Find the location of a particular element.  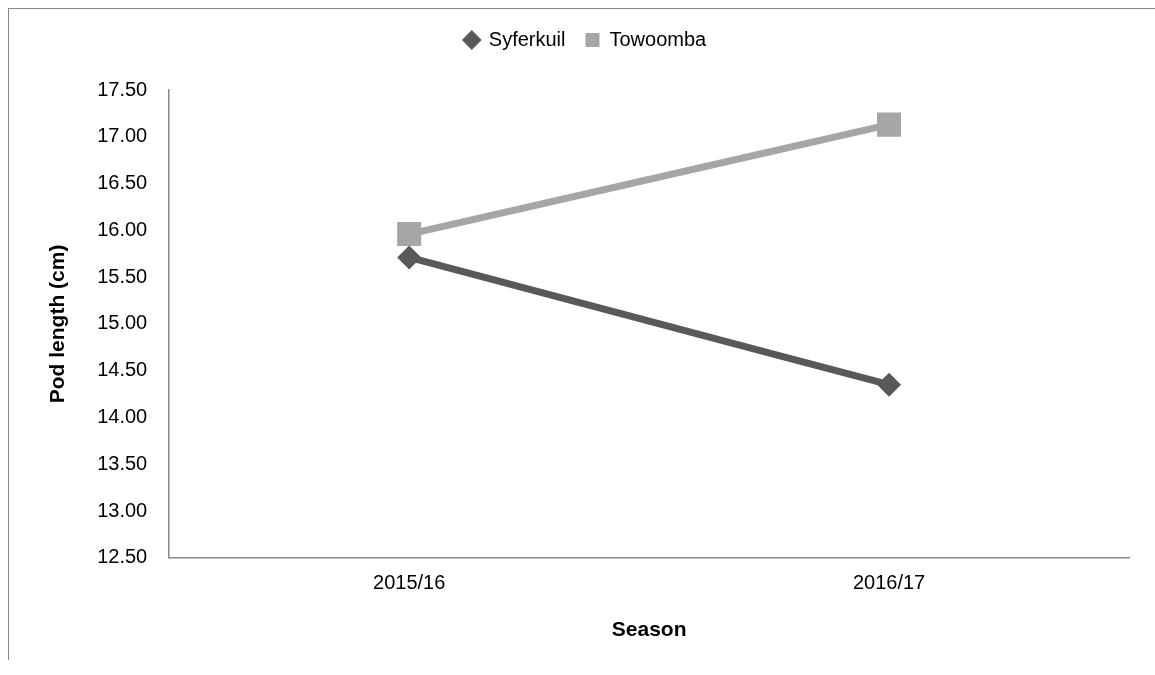

y-tick-label: 13.00 is located at coordinates (122, 509).